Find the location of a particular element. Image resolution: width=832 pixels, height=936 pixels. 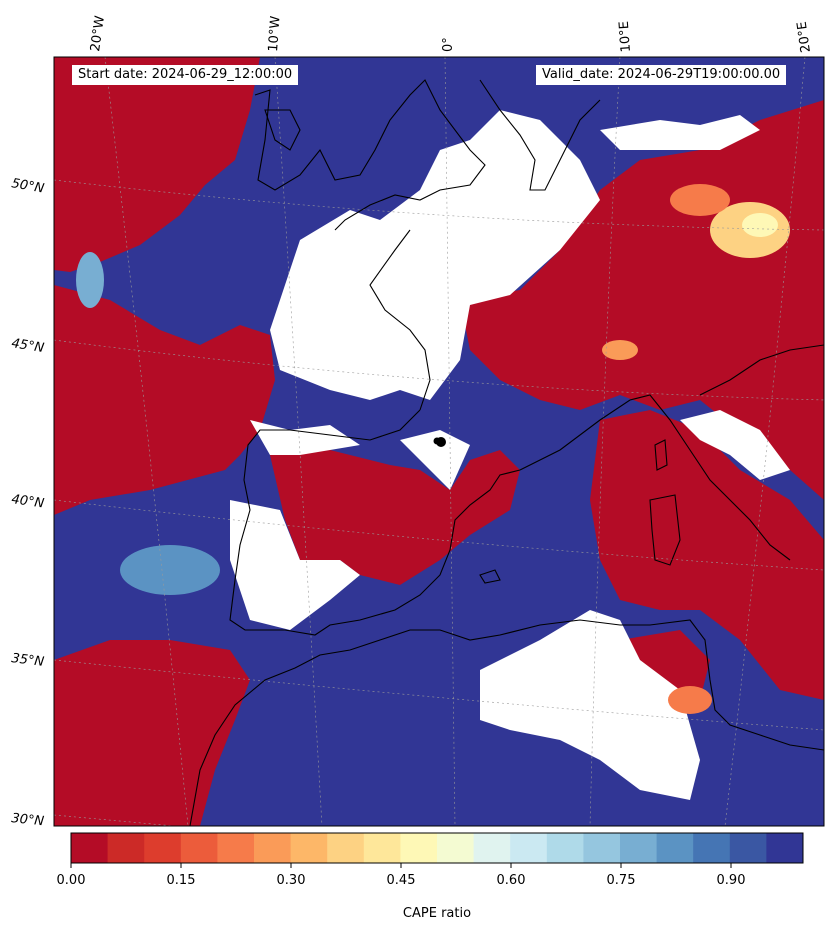

colorbar-ticks is located at coordinates (401, 865).